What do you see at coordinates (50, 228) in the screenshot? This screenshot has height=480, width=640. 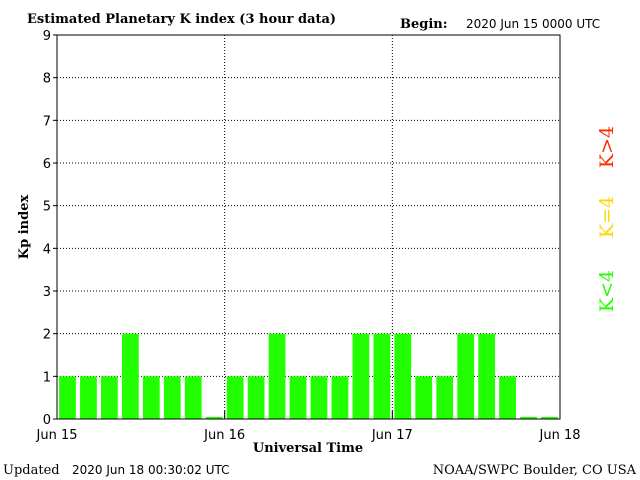 I see `y-axis-ticks: 0 1 2 3 4 5 6 7 8 9` at bounding box center [50, 228].